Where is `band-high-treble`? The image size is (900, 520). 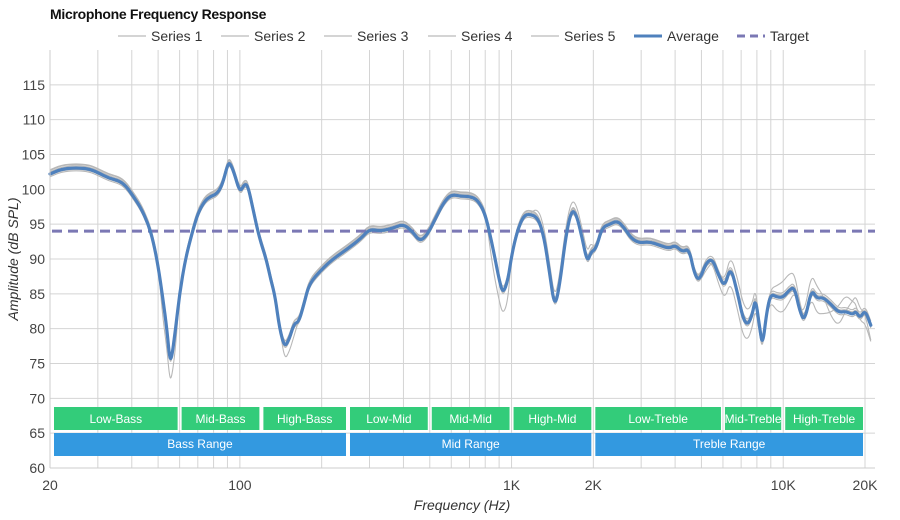
band-high-treble is located at coordinates (824, 418).